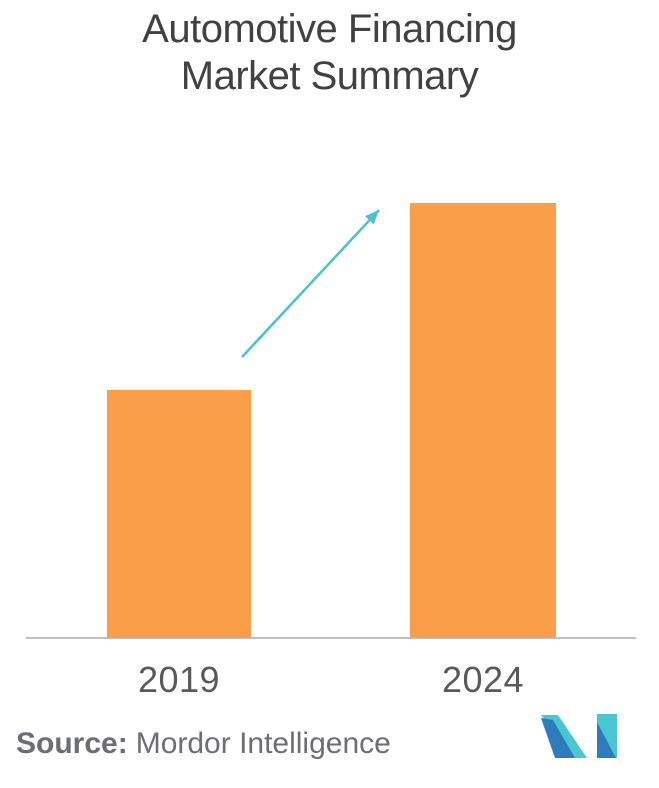  Describe the element at coordinates (558, 738) in the screenshot. I see `logo-blue-left-shape` at that location.